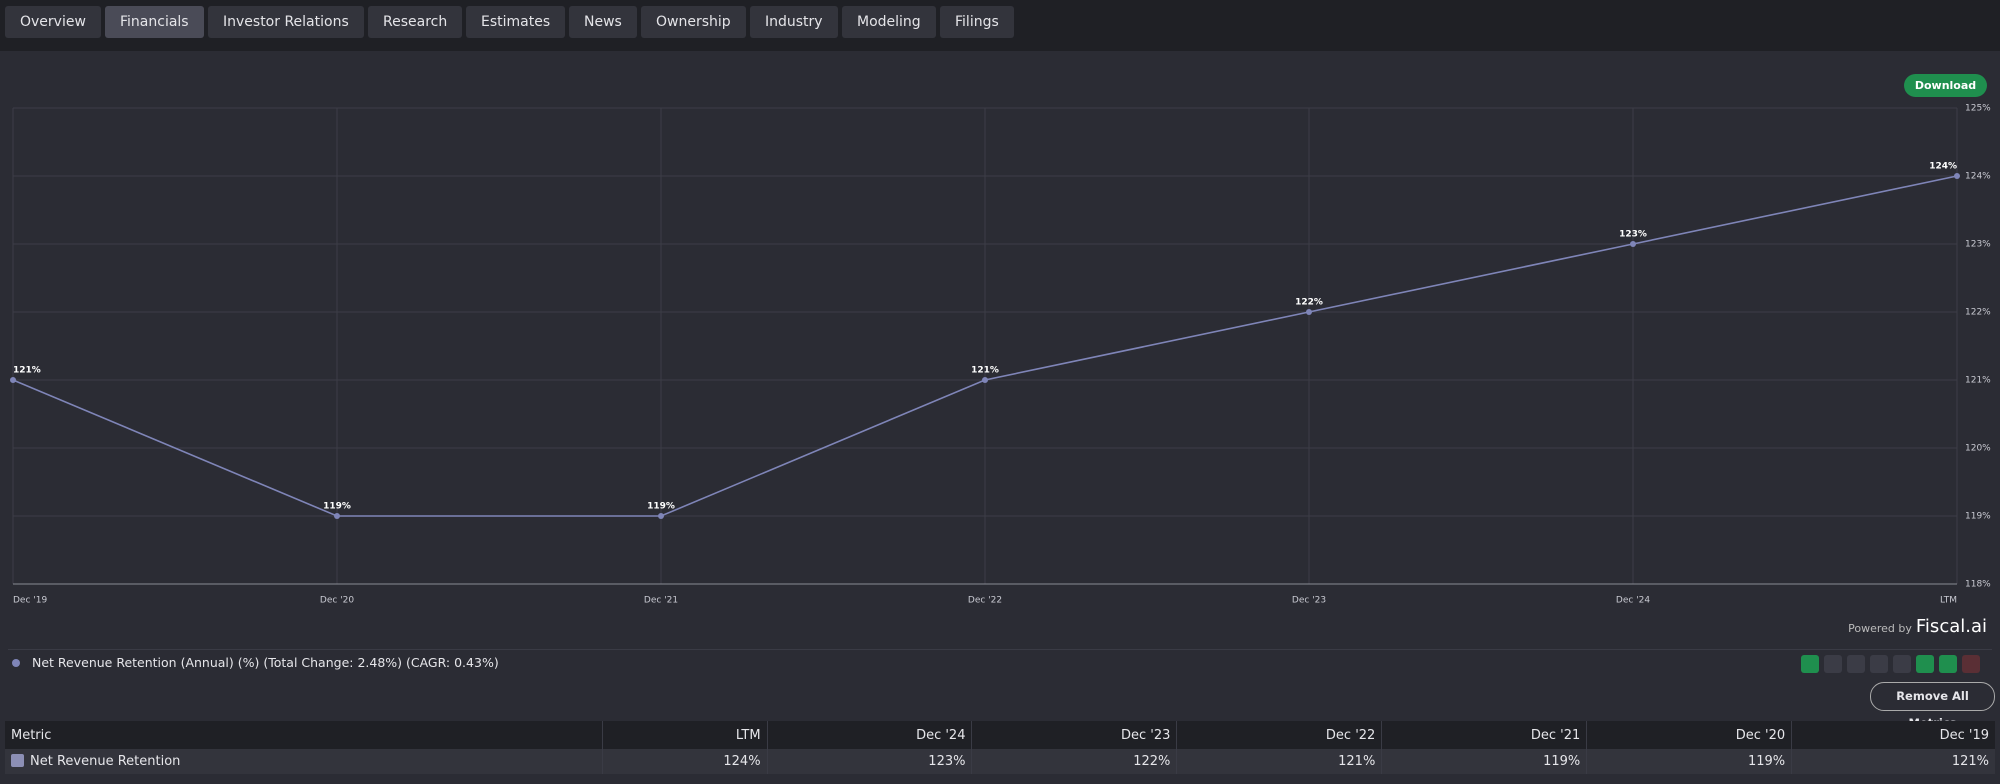 Image resolution: width=2000 pixels, height=784 pixels. Describe the element at coordinates (516, 22) in the screenshot. I see `tab: Estimates` at that location.